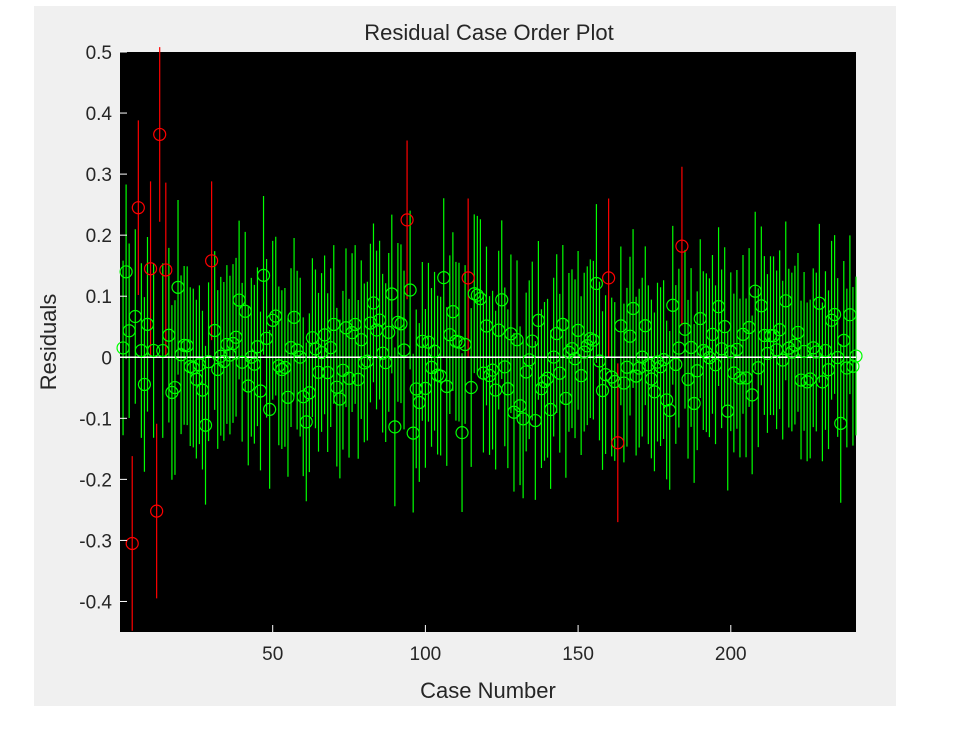 Image resolution: width=974 pixels, height=731 pixels. Describe the element at coordinates (272, 654) in the screenshot. I see `x-tick-label: 50` at that location.